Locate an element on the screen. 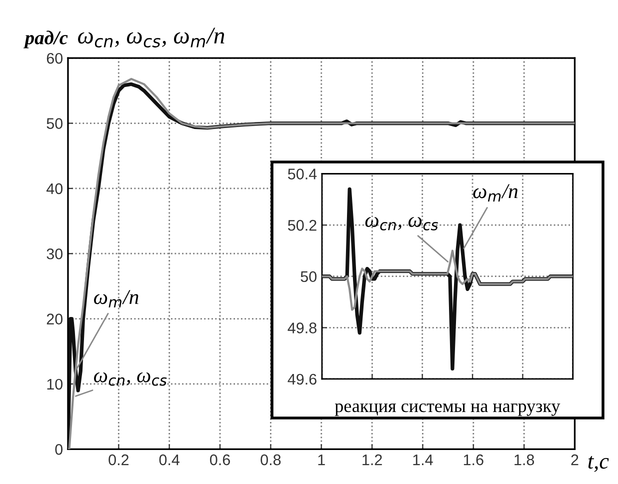  chart-title: ω$_{cn}$, ω$_{cs}$, ω$_{m}$/n is located at coordinates (151, 38).